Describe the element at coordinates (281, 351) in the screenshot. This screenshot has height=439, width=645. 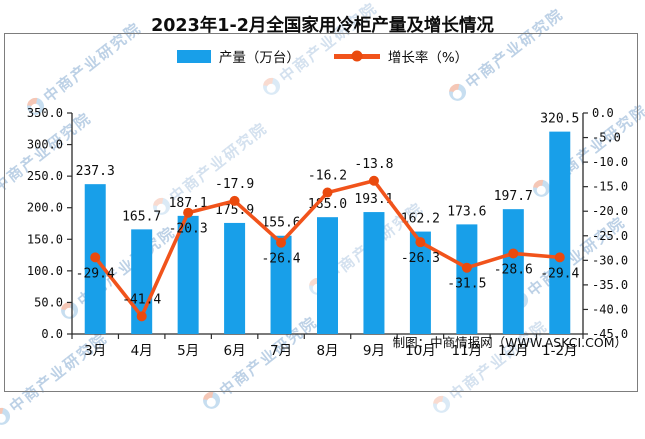
I see `x-axis-category-label: 7月` at that location.